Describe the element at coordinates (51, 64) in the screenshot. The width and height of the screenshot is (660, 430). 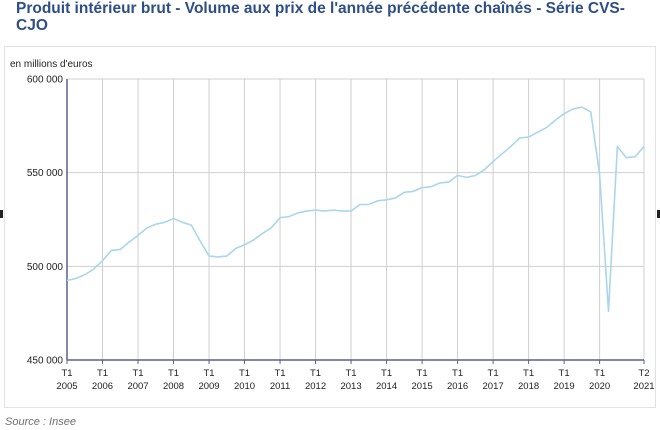
I see `unit-label: en millions d'euros` at that location.